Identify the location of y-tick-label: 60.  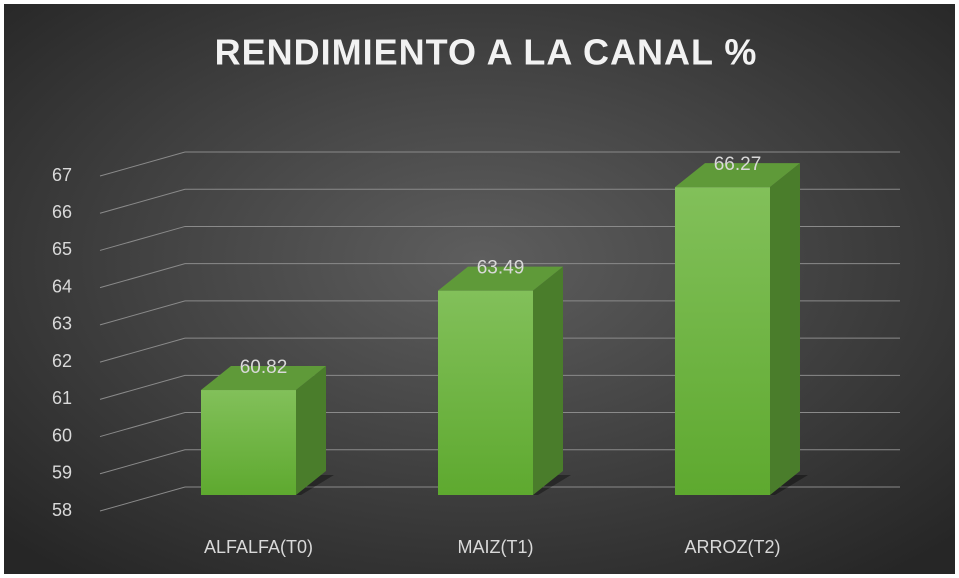
(62, 435).